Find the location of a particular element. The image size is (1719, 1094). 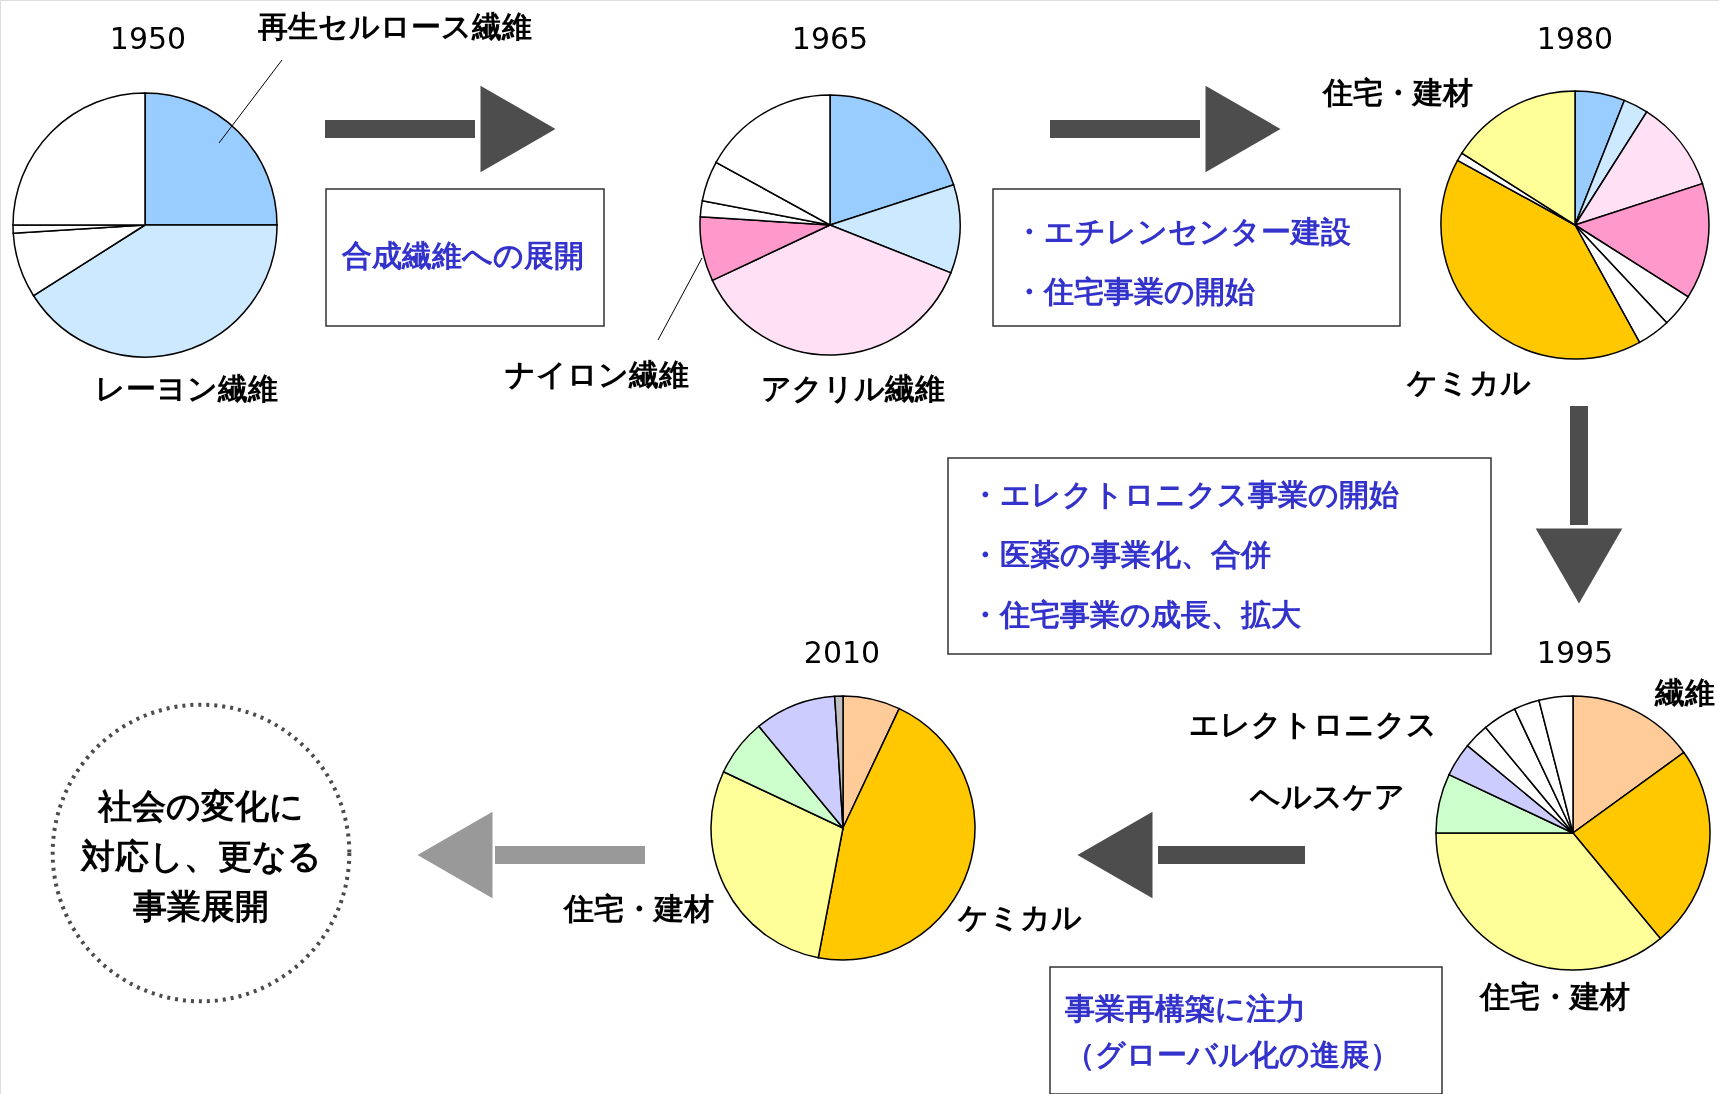

text: 事業再構築に注力 is located at coordinates (1185, 1008).